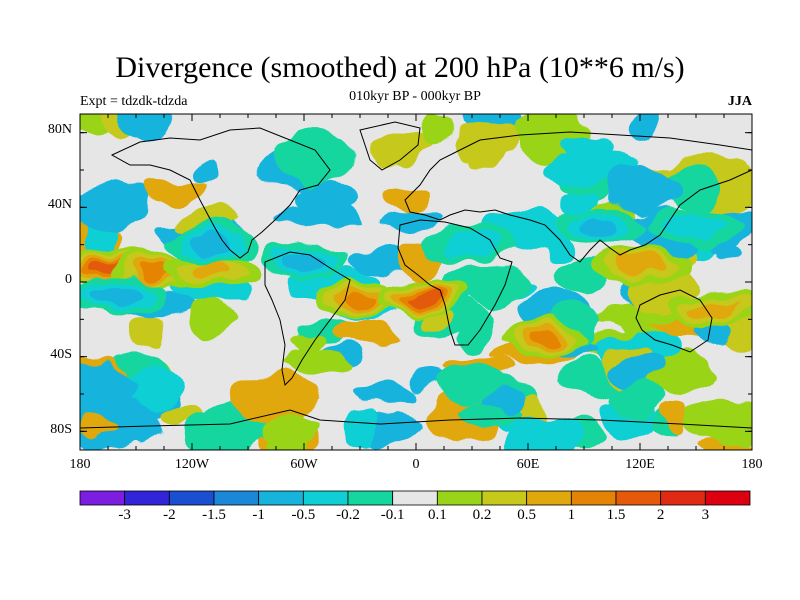 This screenshot has height=600, width=800. What do you see at coordinates (739, 101) in the screenshot?
I see `season-label: JJA` at bounding box center [739, 101].